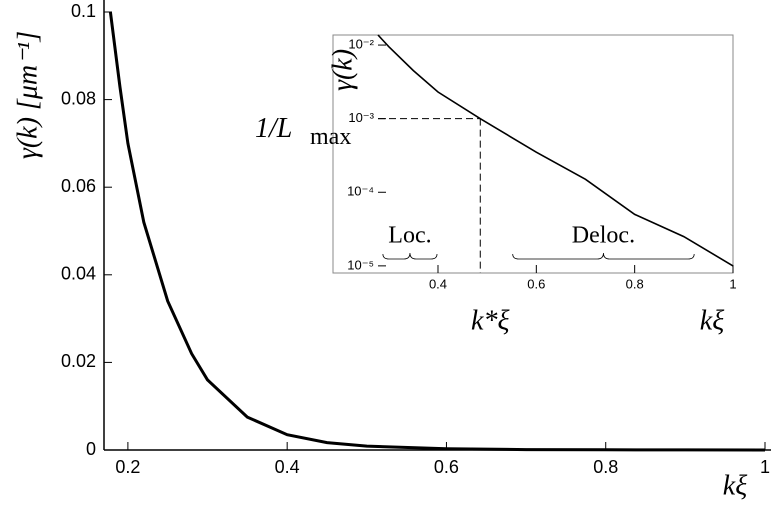 Image resolution: width=771 pixels, height=507 pixels. What do you see at coordinates (360, 191) in the screenshot?
I see `y-tick-label: 10⁻⁴` at bounding box center [360, 191].